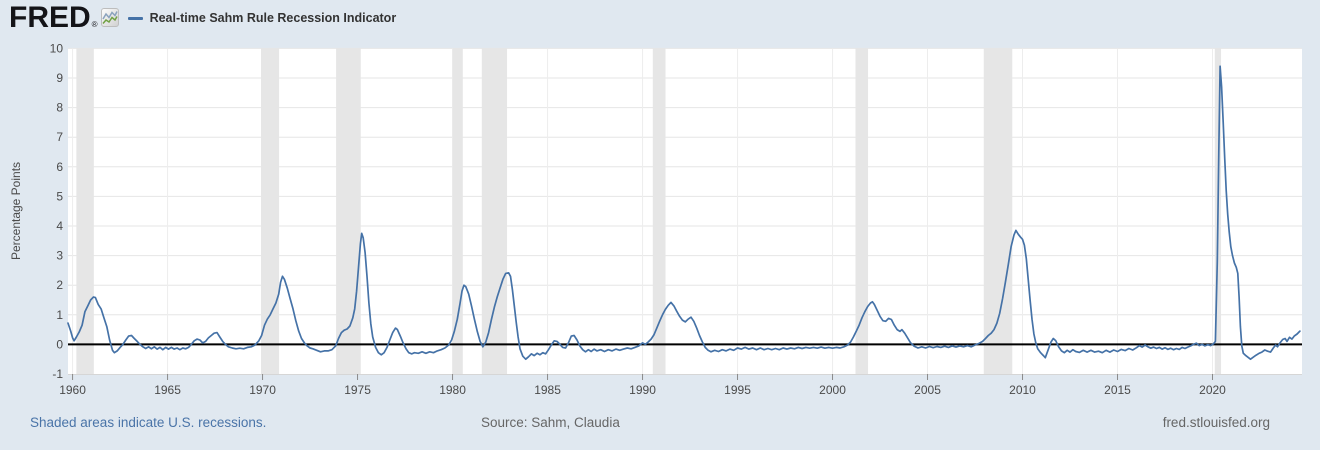 Image resolution: width=1320 pixels, height=450 pixels. What do you see at coordinates (57, 374) in the screenshot?
I see `y-tick-label: -1` at bounding box center [57, 374].